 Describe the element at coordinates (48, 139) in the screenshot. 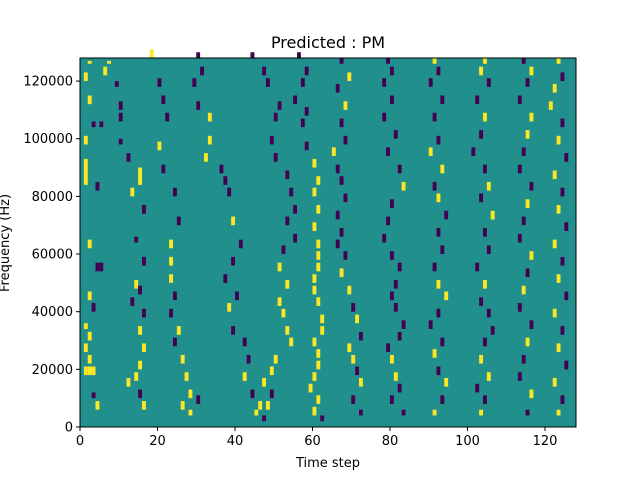

I see `y-tick-label: 100000` at that location.